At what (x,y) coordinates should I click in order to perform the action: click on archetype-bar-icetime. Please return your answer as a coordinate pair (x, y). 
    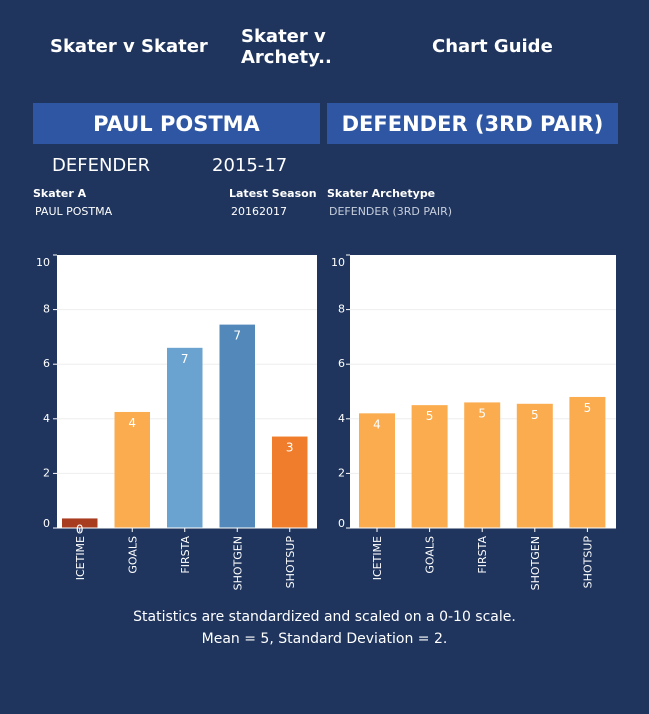
    Looking at the image, I should click on (377, 470).